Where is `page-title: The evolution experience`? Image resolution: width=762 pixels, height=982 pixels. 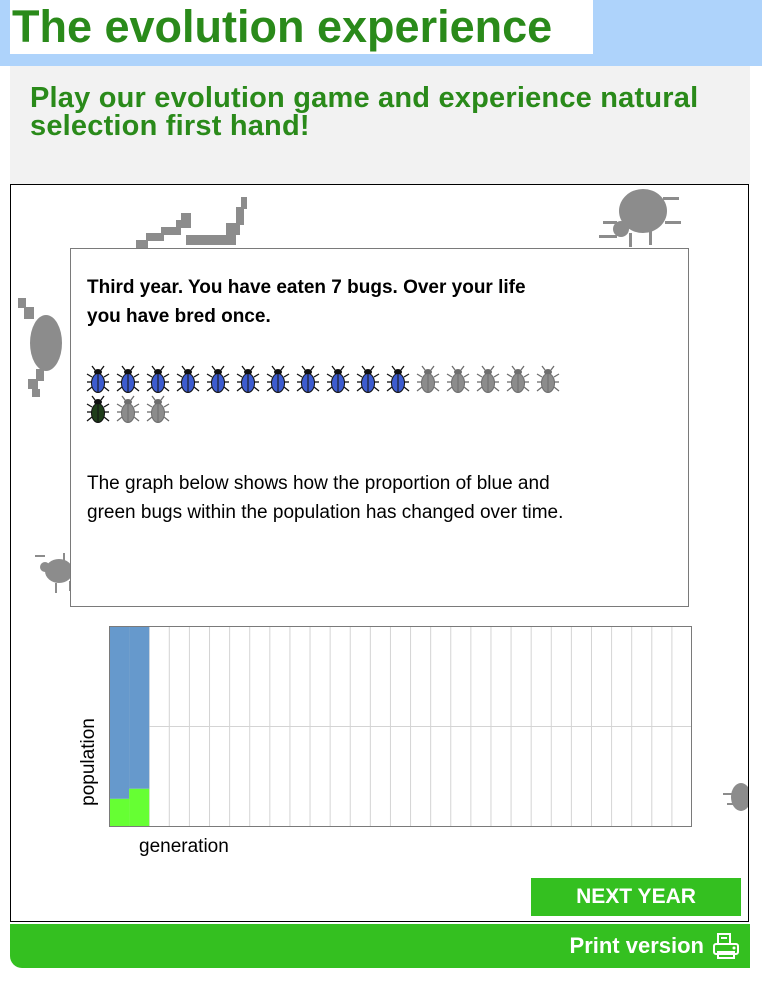
page-title: The evolution experience is located at coordinates (301, 27).